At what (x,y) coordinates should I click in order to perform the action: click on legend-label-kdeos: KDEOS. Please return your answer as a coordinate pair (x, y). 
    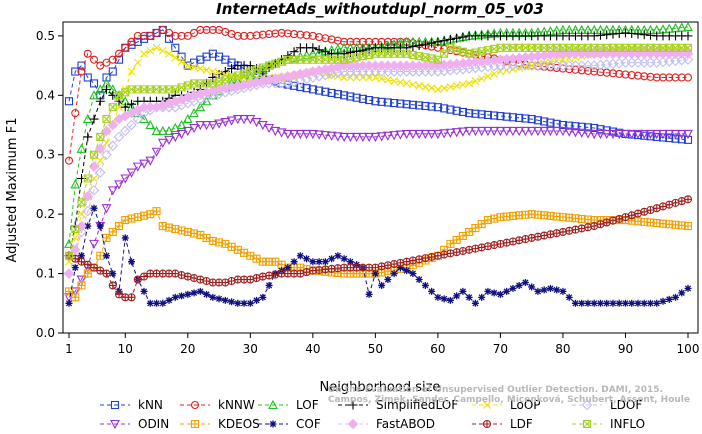
    Looking at the image, I should click on (239, 424).